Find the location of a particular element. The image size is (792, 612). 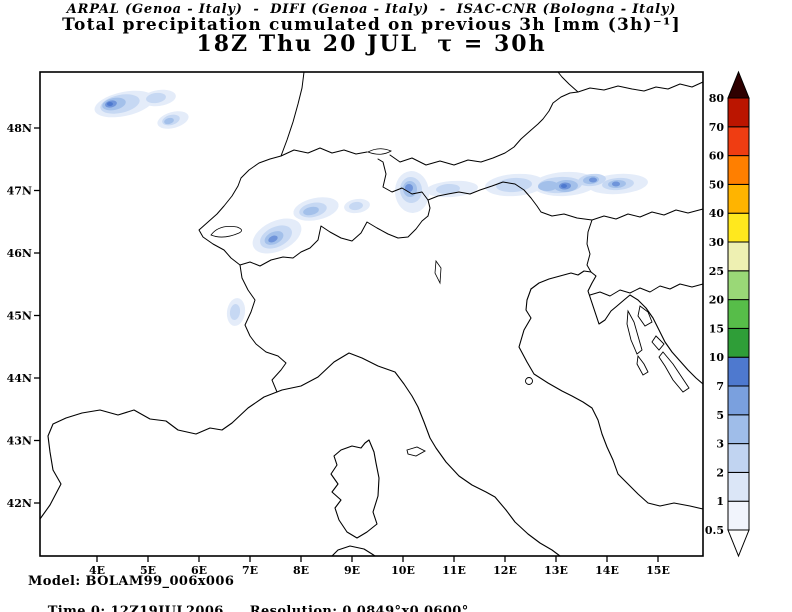

border-austria-slovenia is located at coordinates (647, 214).